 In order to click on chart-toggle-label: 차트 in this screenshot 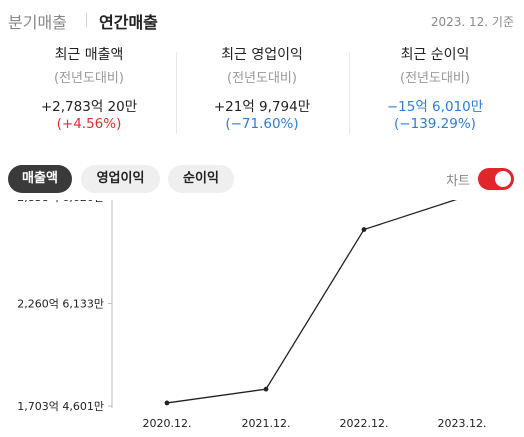, I will do `click(458, 181)`.